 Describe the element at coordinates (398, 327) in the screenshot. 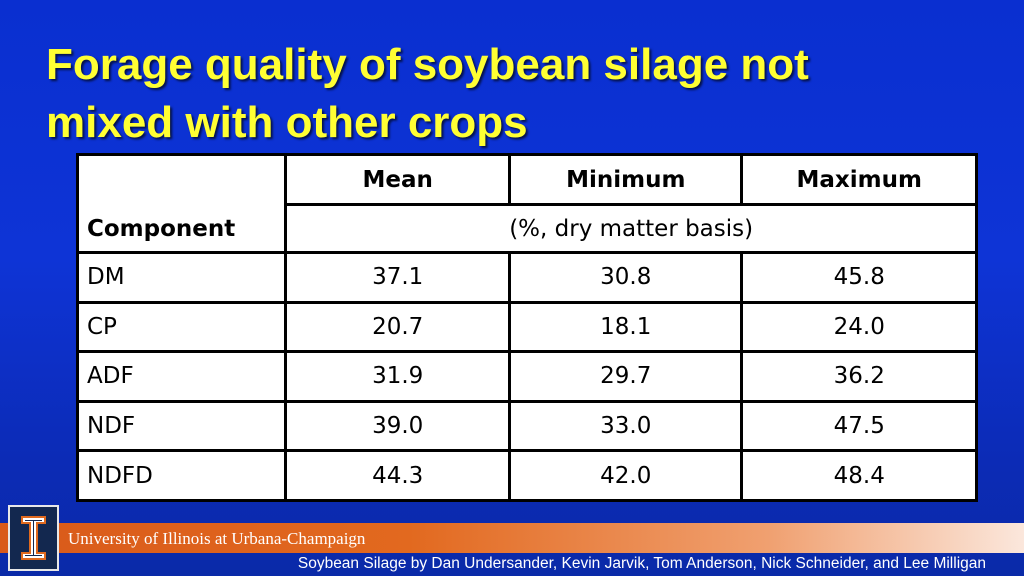

I see `mean-cell: 20.7` at that location.